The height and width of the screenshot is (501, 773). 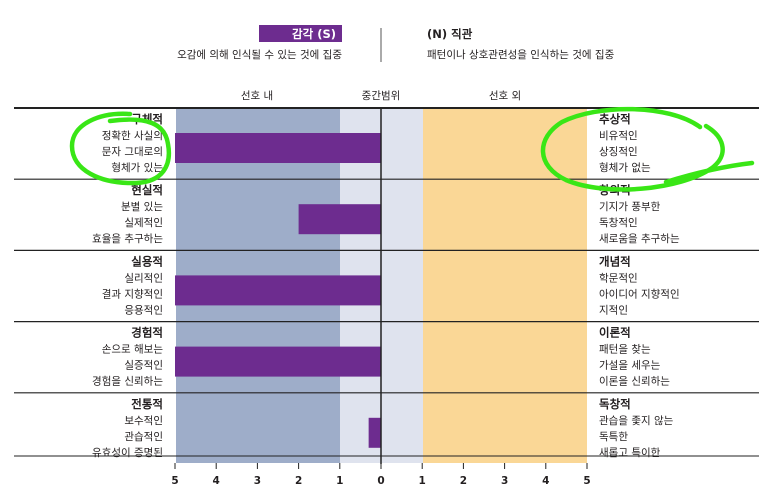 I want to click on row-left-title: 실용적, so click(x=147, y=261).